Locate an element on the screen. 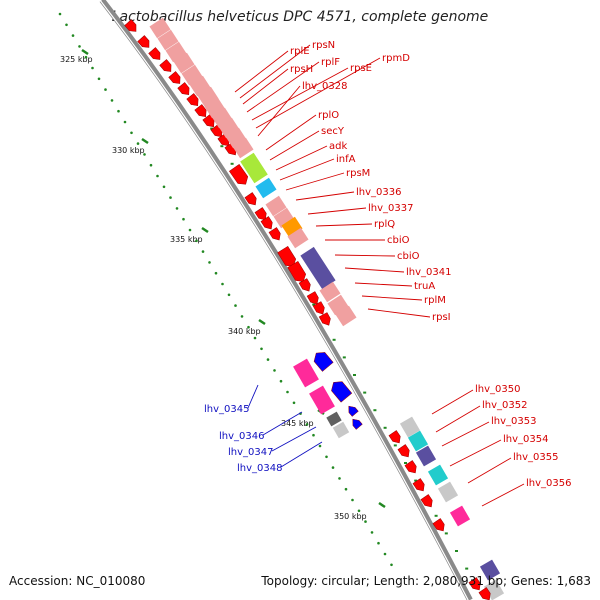  kbp-tick-mark is located at coordinates (262, 322).